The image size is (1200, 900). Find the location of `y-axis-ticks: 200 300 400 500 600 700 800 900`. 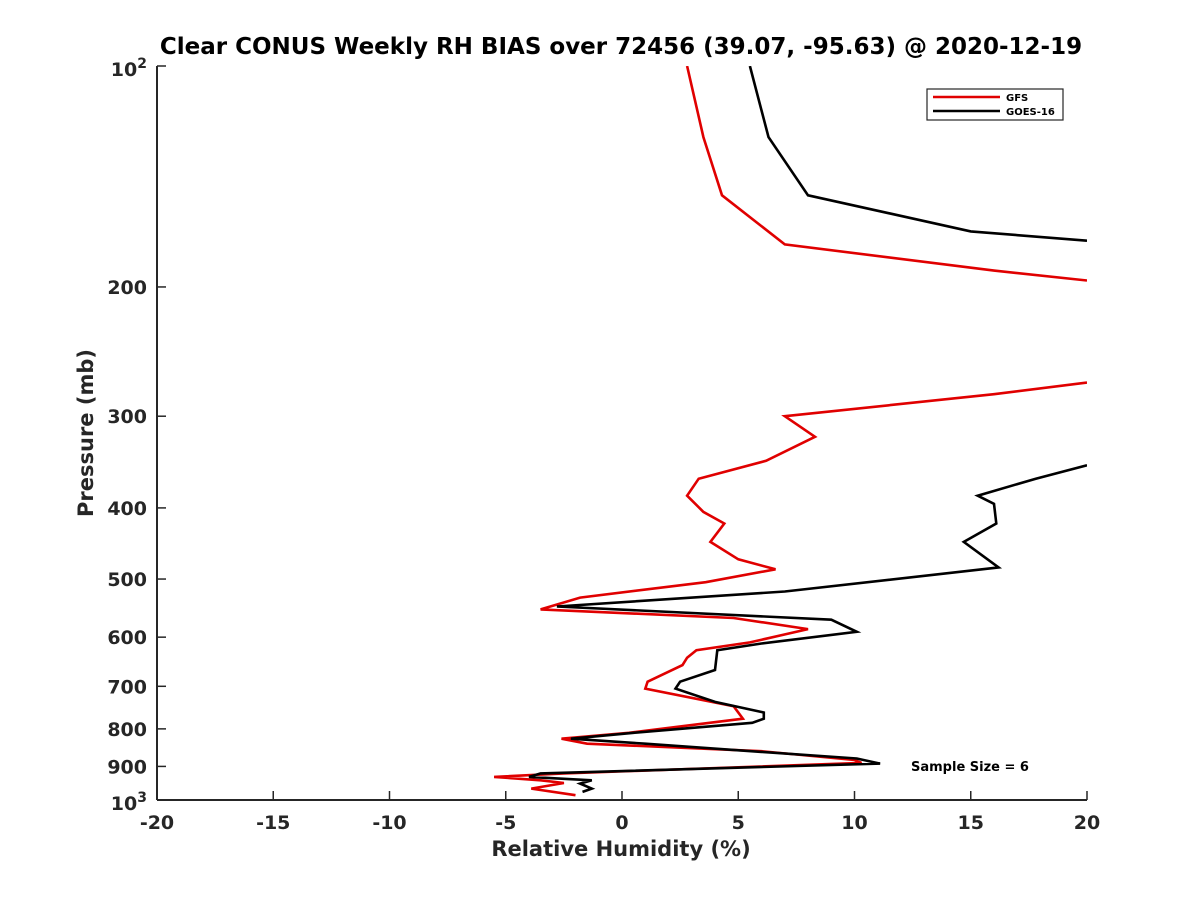

y-axis-ticks: 200 300 400 500 600 700 800 900 is located at coordinates (136, 433).